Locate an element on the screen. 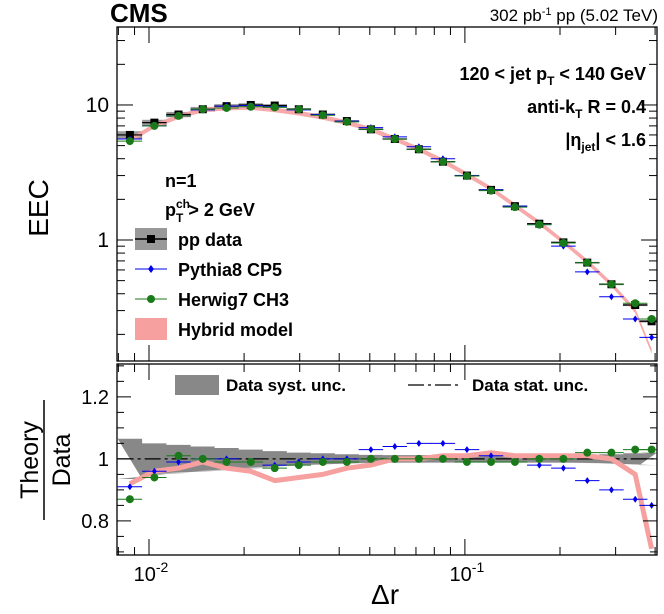  experiment-label: CMS is located at coordinates (139, 14).